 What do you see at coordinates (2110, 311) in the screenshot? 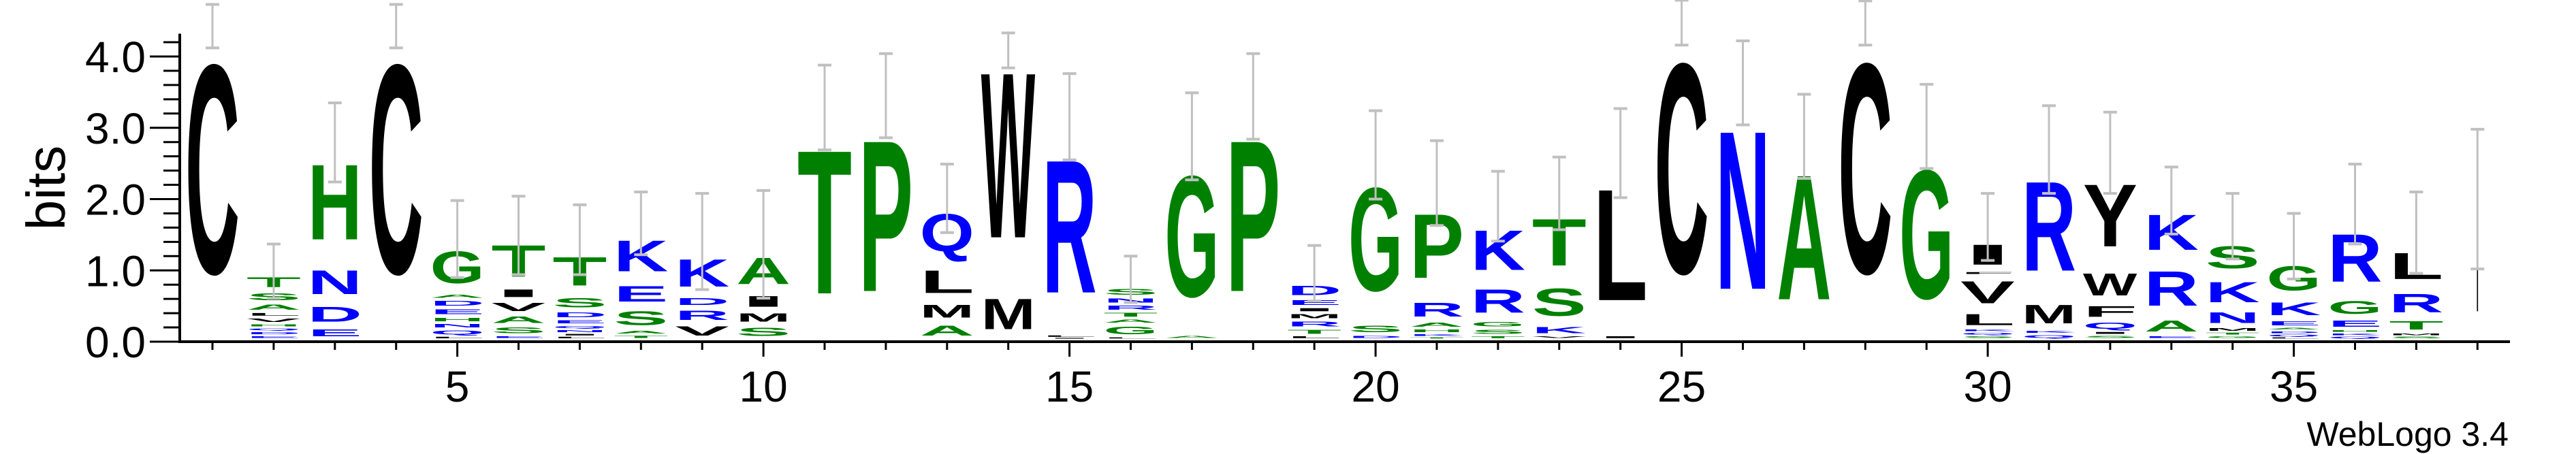
I see `logo-letter-F: F` at bounding box center [2110, 311].